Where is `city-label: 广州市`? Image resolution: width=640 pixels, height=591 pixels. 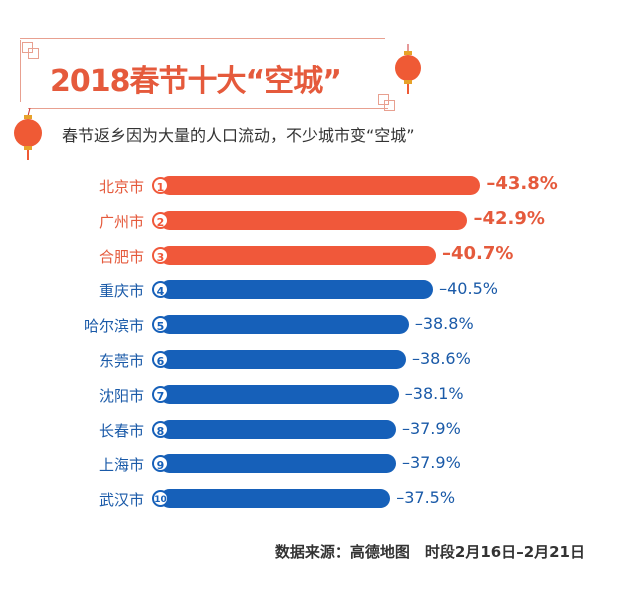 city-label: 广州市 is located at coordinates (121, 221).